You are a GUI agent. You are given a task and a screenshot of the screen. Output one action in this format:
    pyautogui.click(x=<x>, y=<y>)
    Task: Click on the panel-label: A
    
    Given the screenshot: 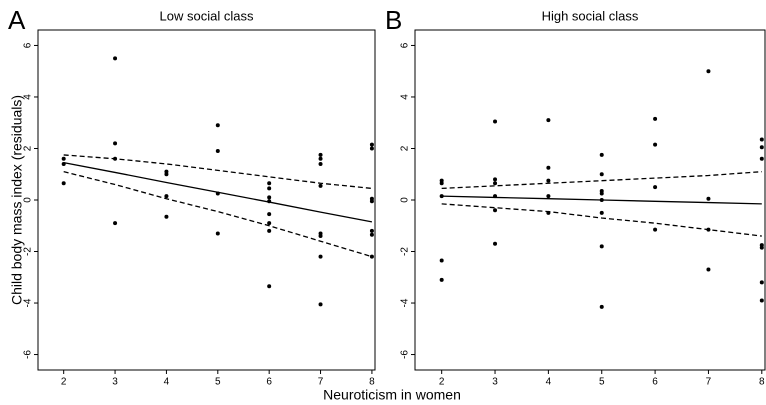 What is the action you would take?
    pyautogui.click(x=17, y=20)
    